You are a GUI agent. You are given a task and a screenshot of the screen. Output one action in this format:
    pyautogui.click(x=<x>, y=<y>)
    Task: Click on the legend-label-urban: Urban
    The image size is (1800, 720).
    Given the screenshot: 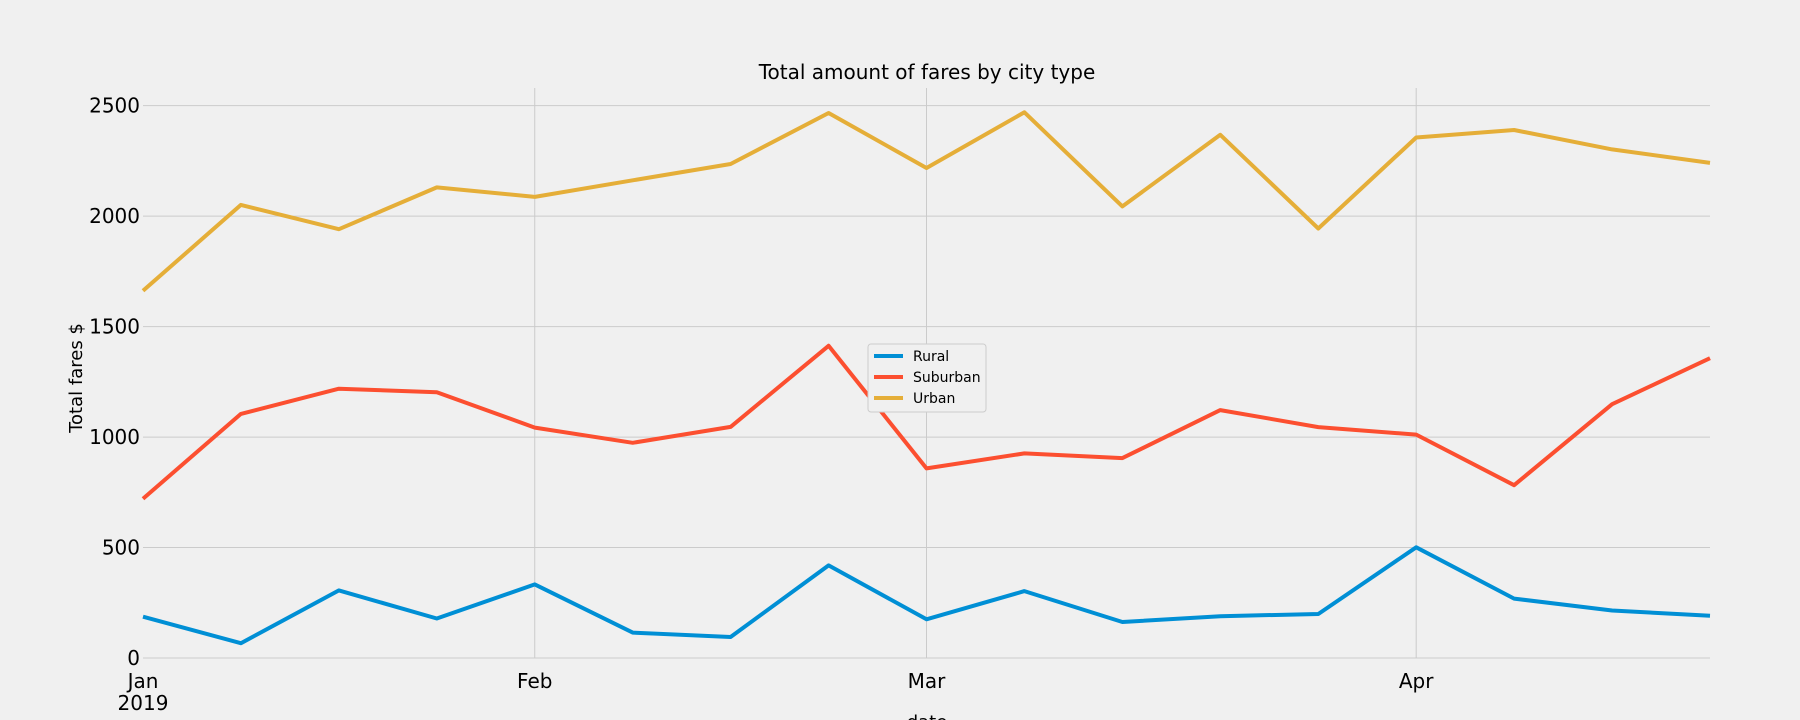 What is the action you would take?
    pyautogui.click(x=934, y=399)
    